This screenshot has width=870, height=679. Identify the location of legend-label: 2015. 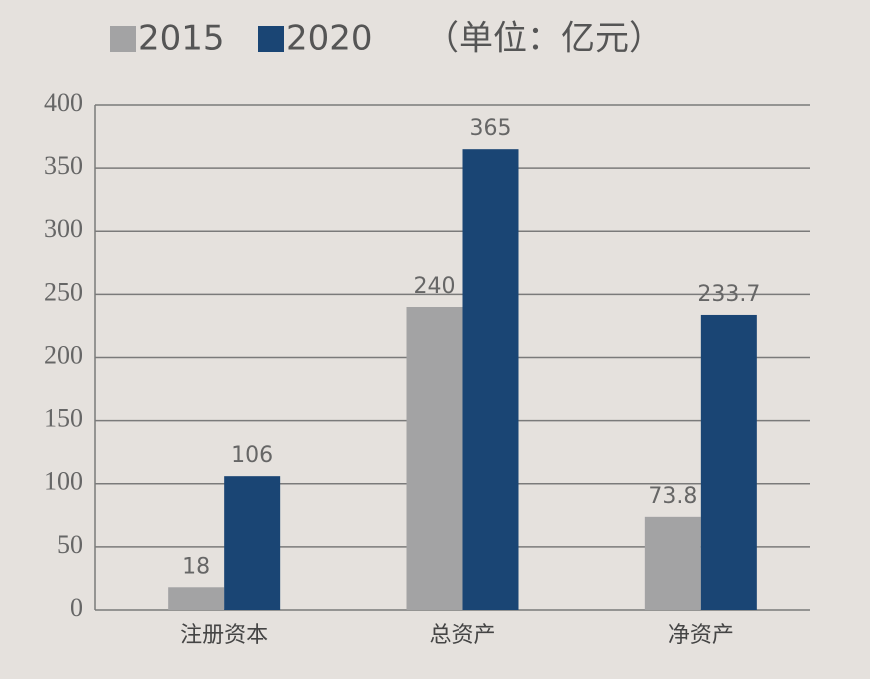
(181, 39).